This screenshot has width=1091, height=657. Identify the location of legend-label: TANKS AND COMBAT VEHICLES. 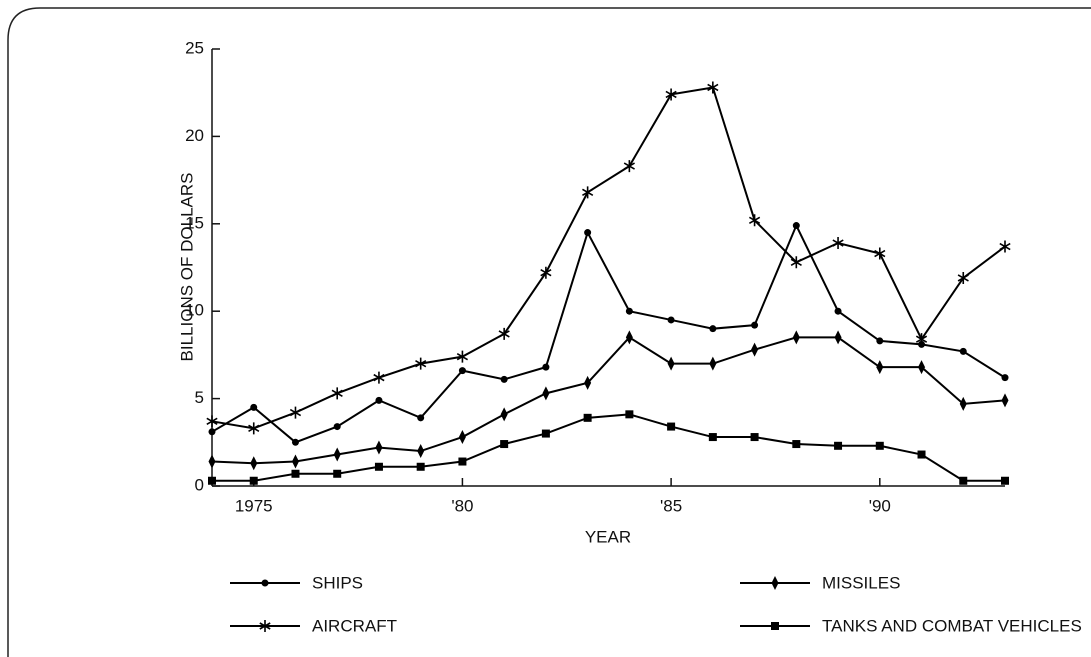
(952, 625).